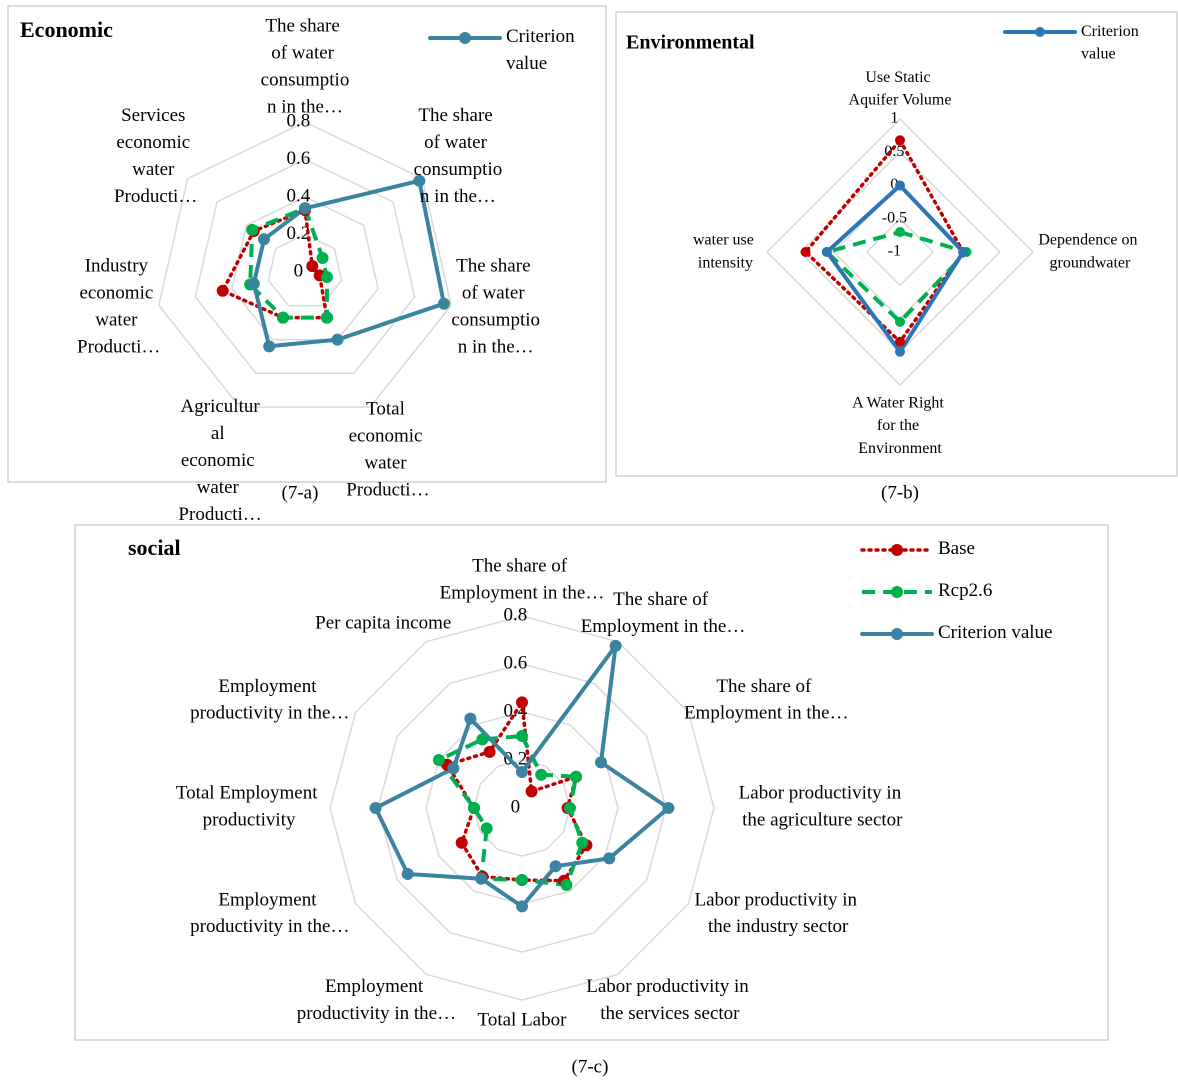 This screenshot has height=1083, width=1178. Describe the element at coordinates (894, 118) in the screenshot. I see `tick-label: 1` at that location.